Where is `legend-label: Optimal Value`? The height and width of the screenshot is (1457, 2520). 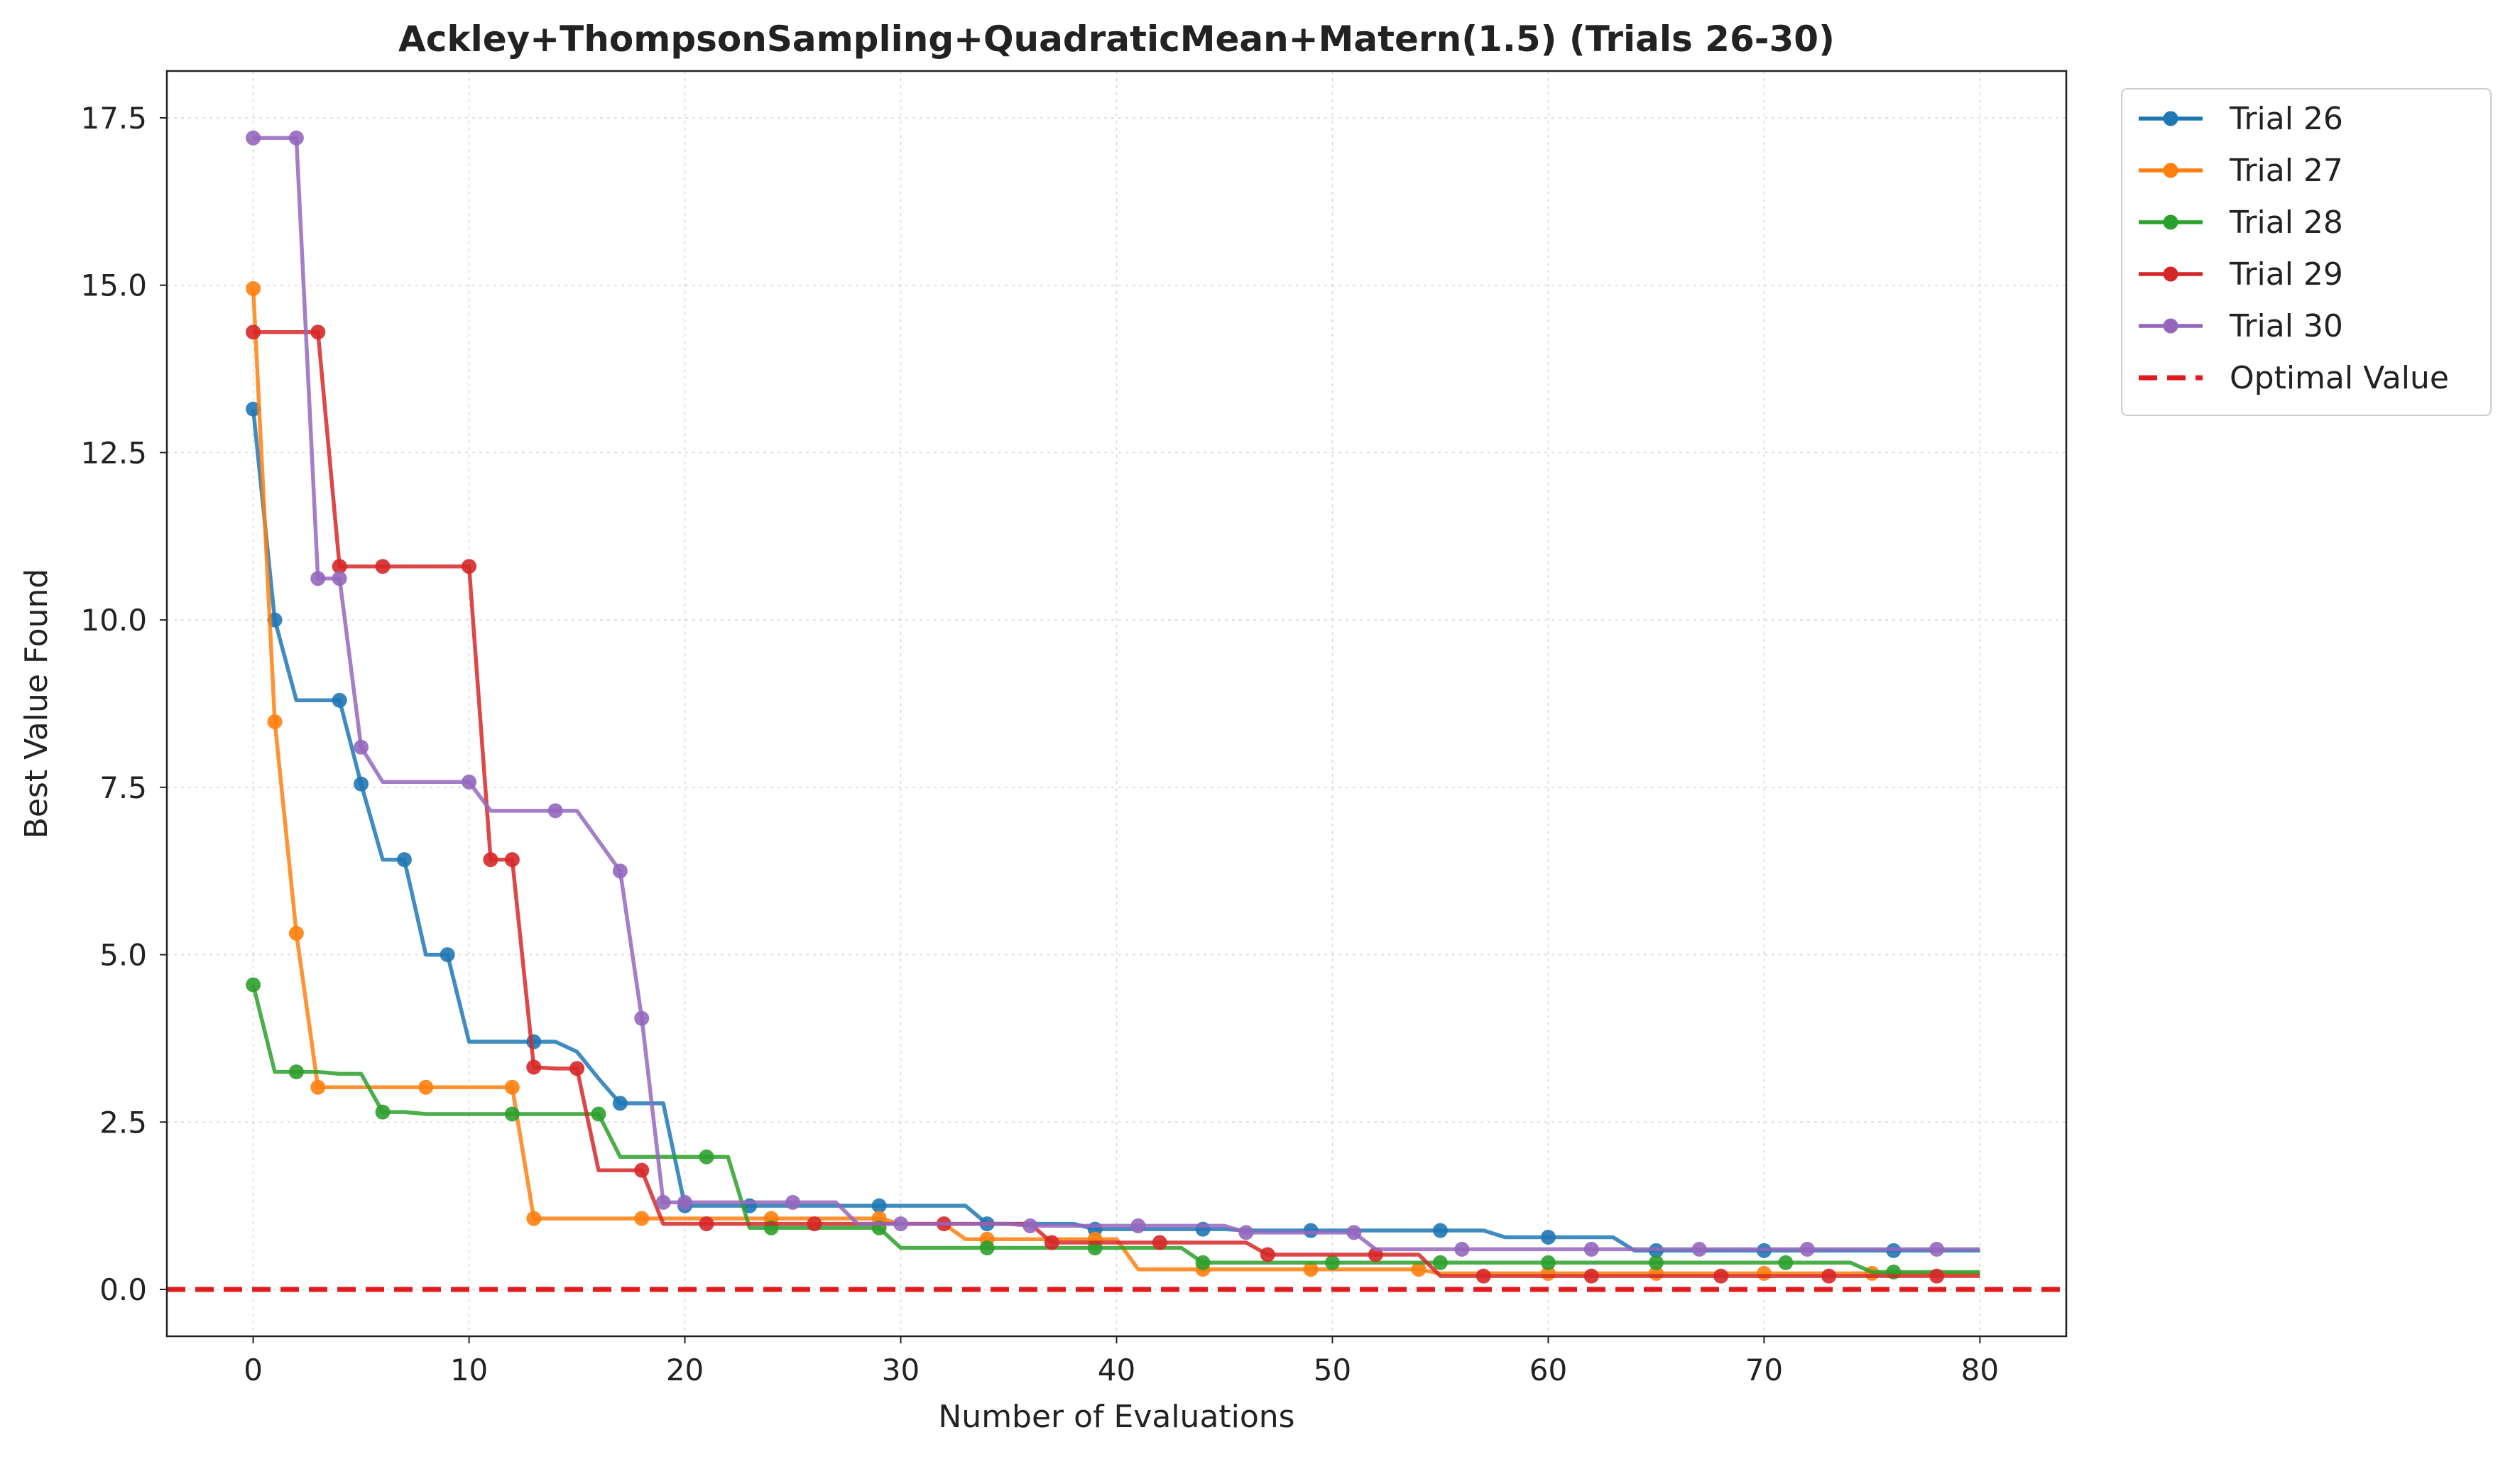
legend-label: Optimal Value is located at coordinates (2339, 378).